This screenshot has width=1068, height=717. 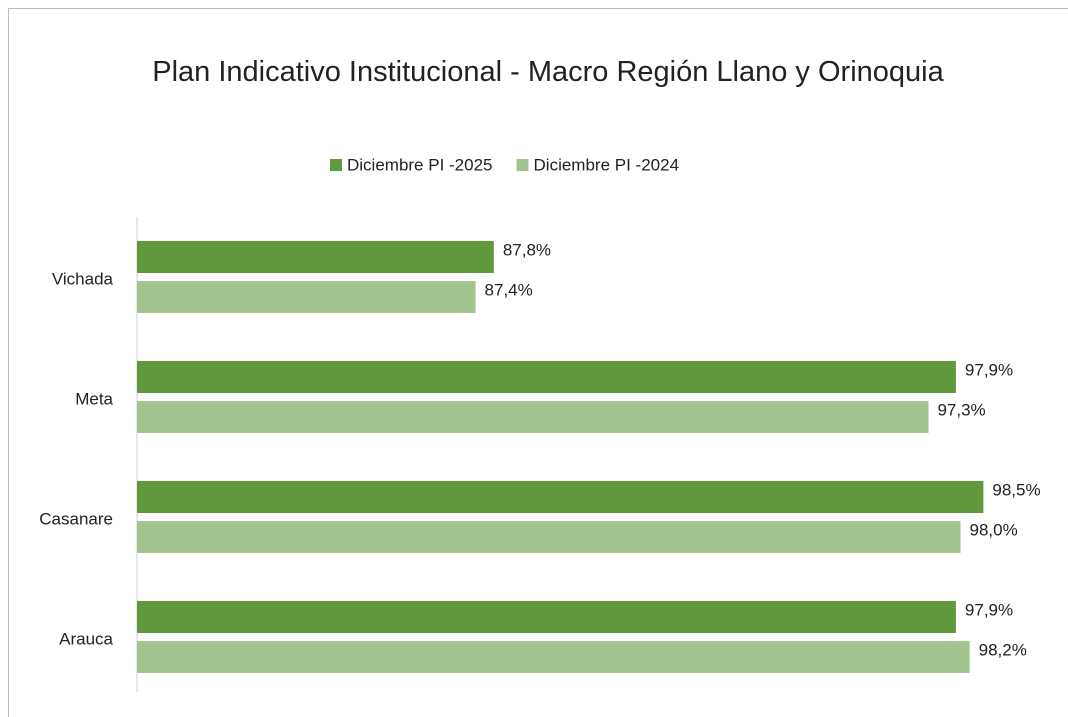 What do you see at coordinates (1016, 489) in the screenshot?
I see `data-label: 98,5%` at bounding box center [1016, 489].